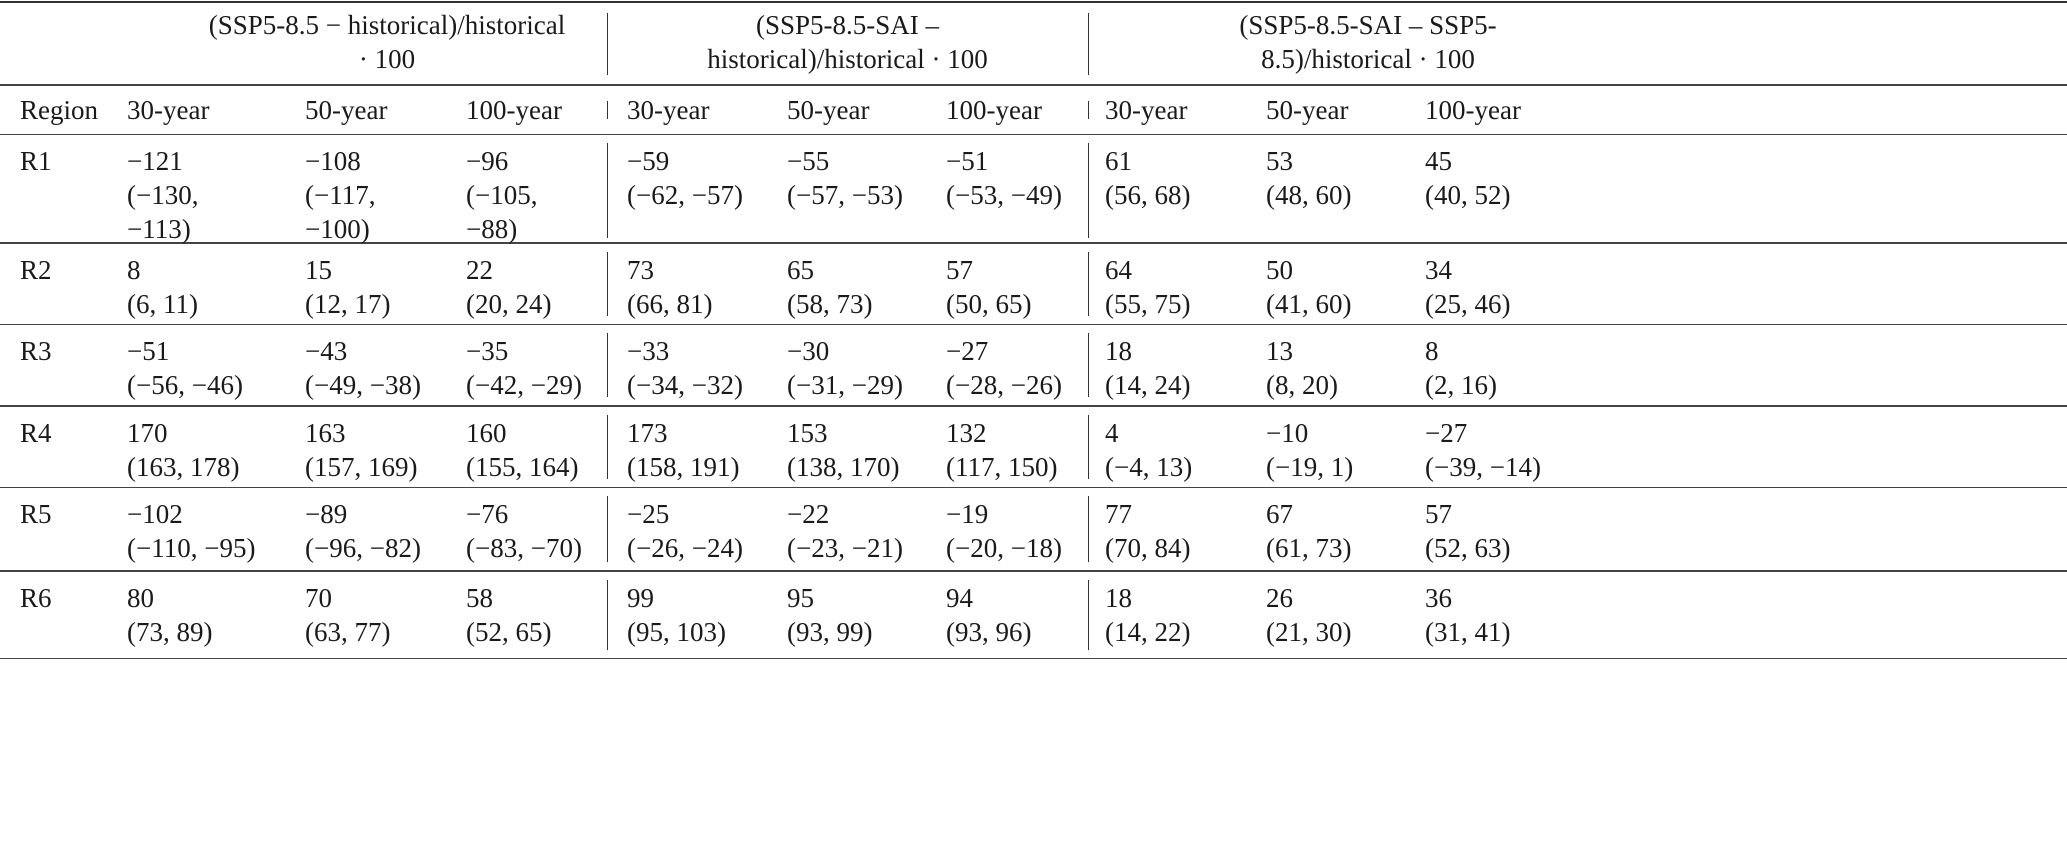  I want to click on cell-value: 132, so click(966, 432).